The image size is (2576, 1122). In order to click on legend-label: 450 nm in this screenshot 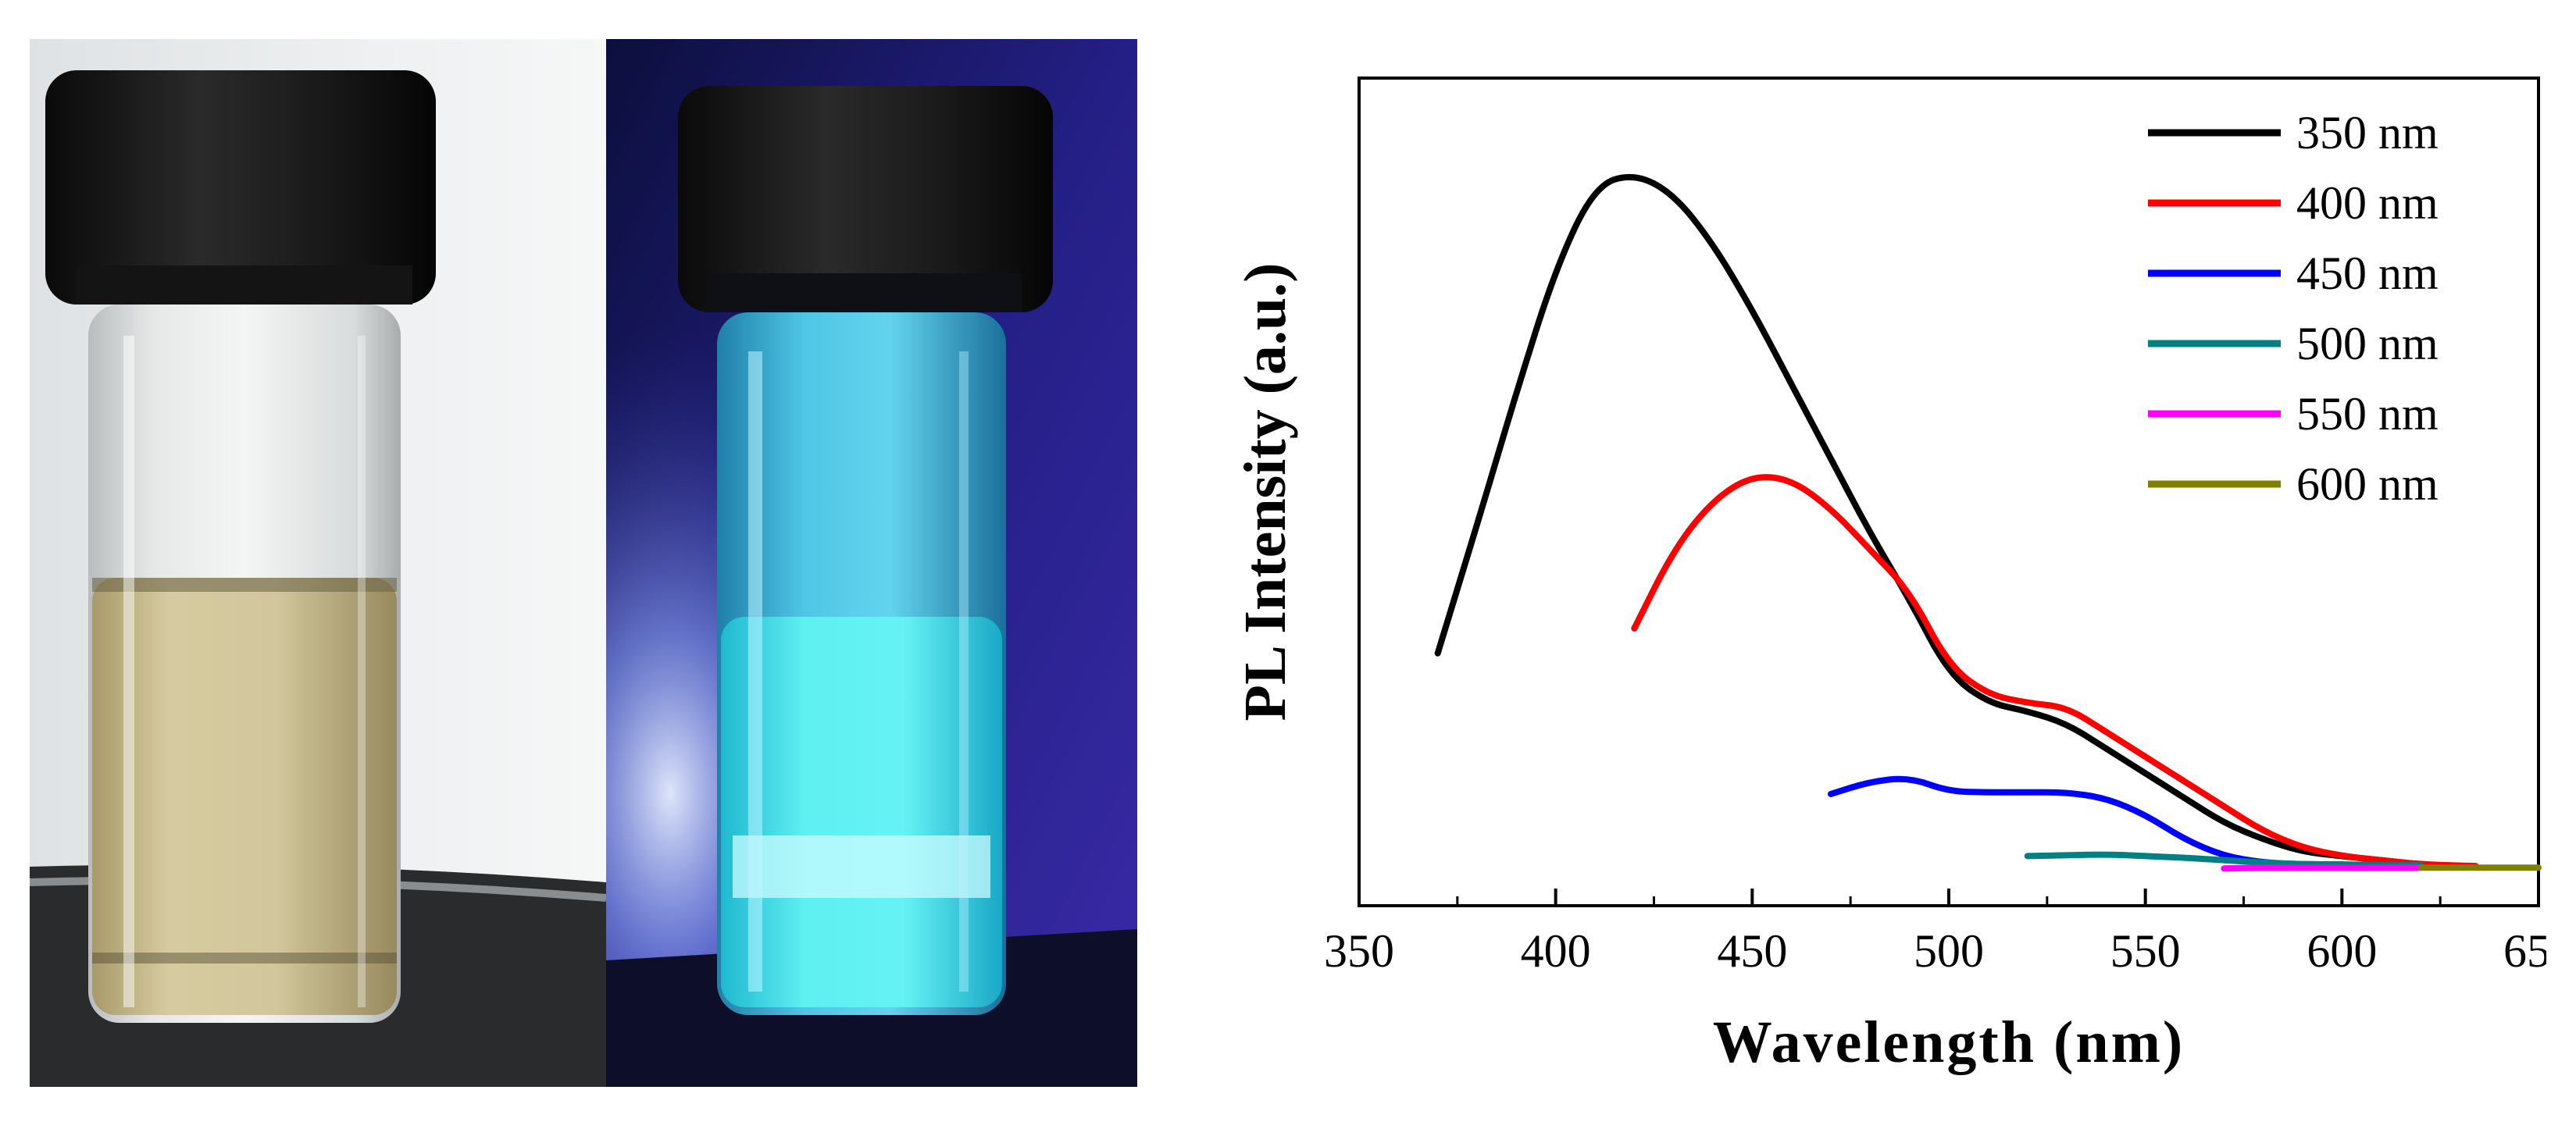, I will do `click(2367, 273)`.